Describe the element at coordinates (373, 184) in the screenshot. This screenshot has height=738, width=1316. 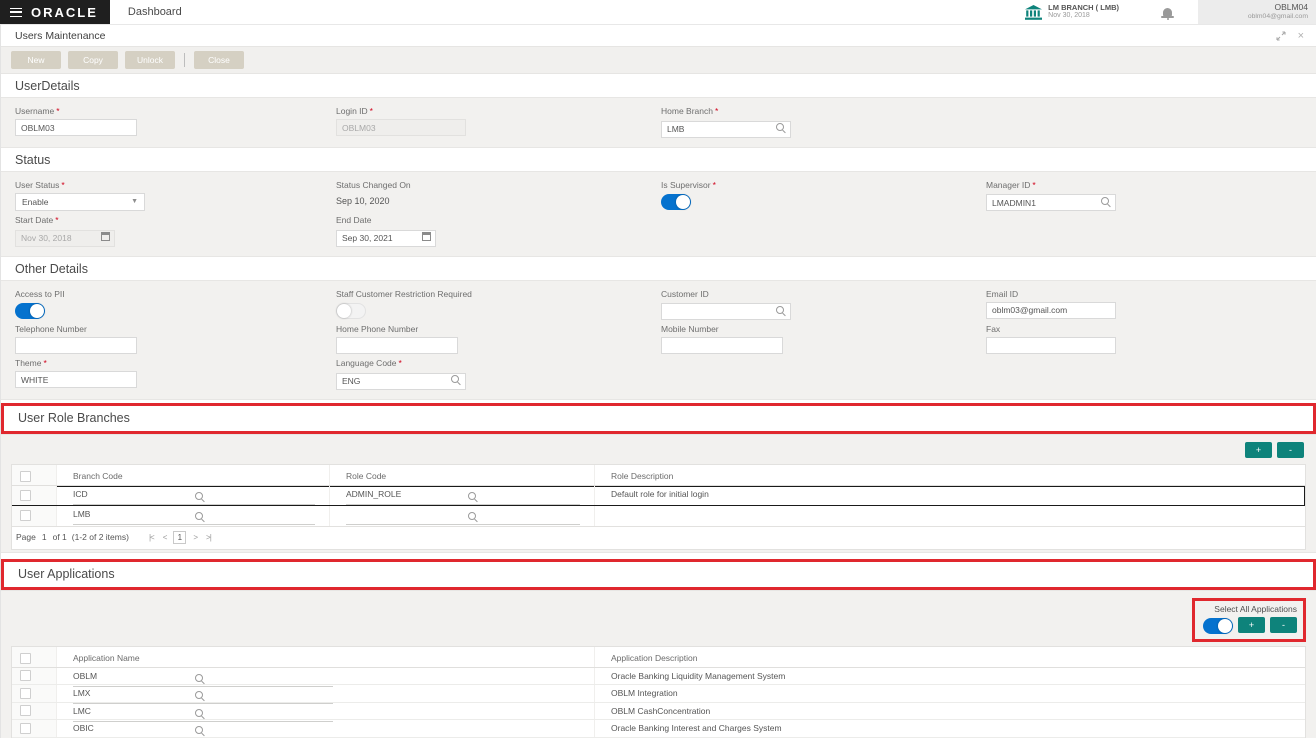
I see `status-changed-on-label: Status Changed On` at that location.